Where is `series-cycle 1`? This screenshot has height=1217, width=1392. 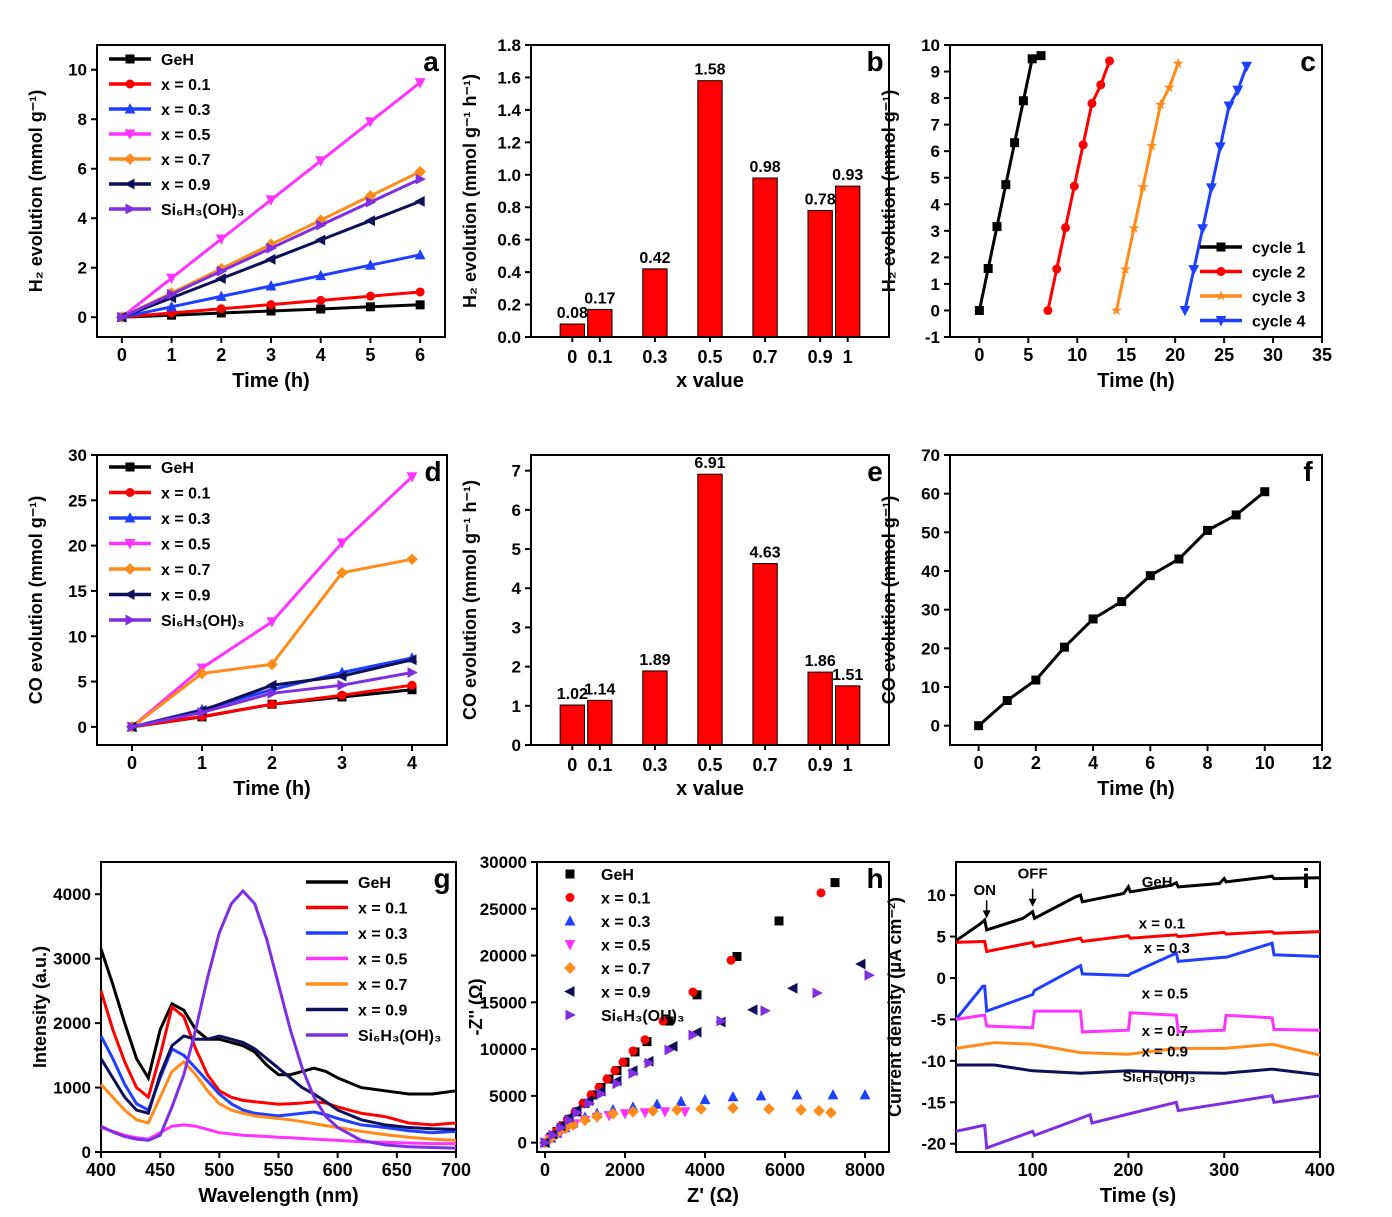 series-cycle 1 is located at coordinates (1010, 183).